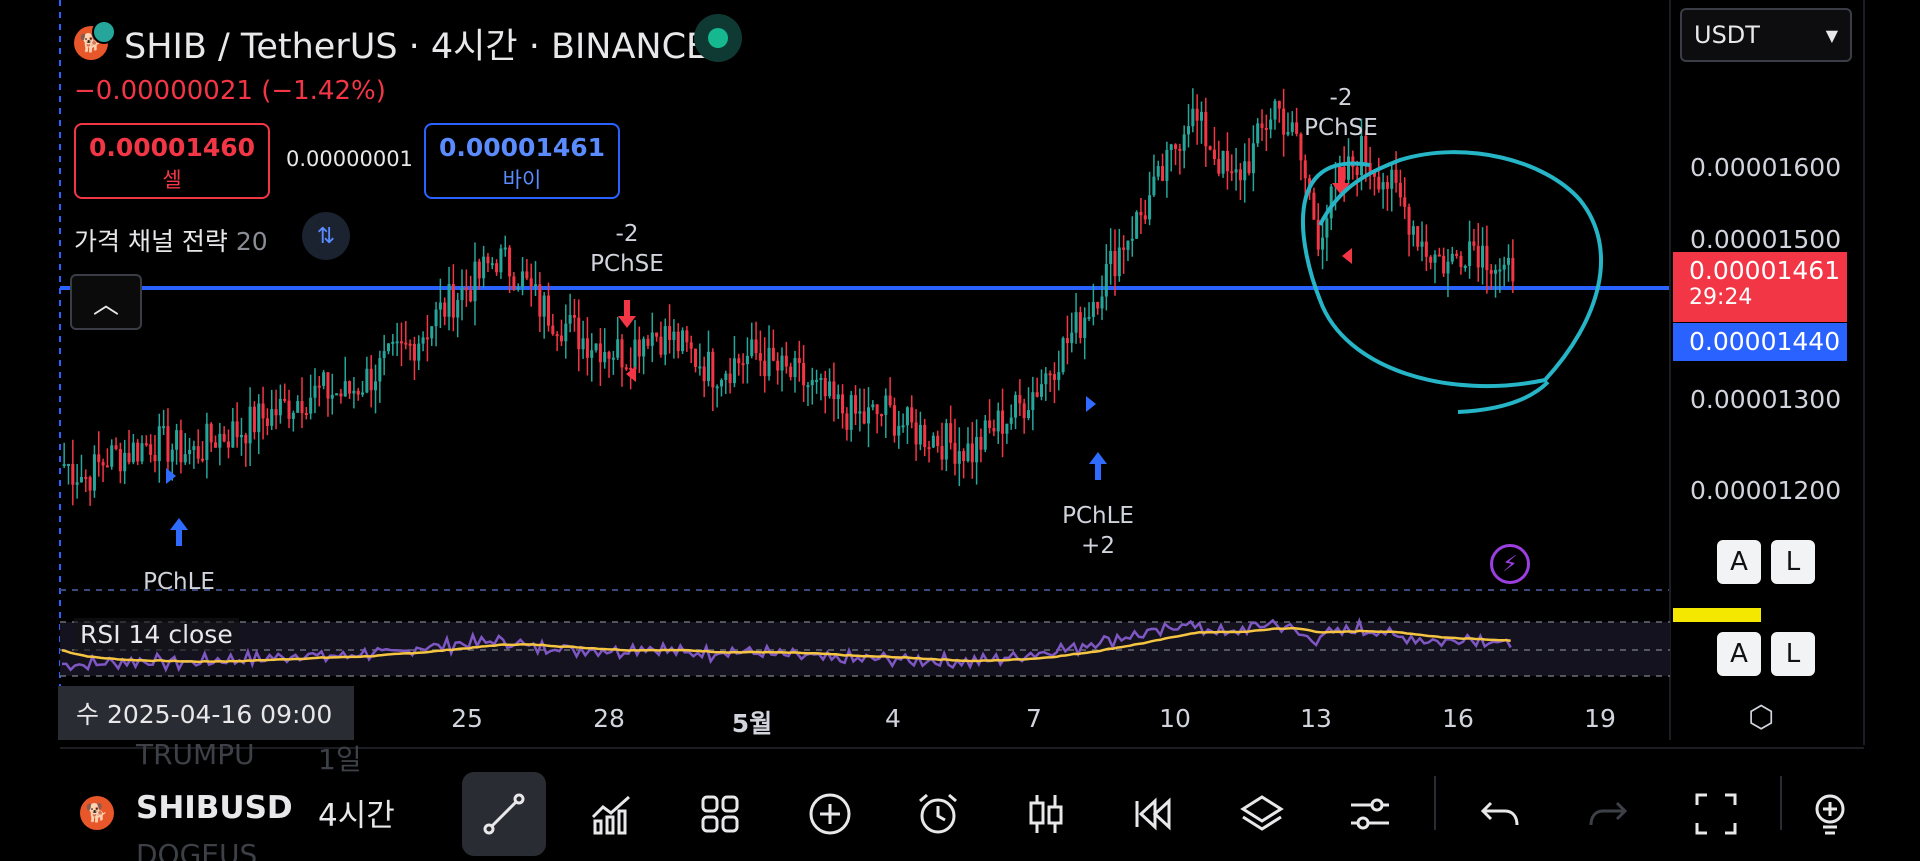 The image size is (1920, 861). I want to click on trendline-icon, so click(504, 814).